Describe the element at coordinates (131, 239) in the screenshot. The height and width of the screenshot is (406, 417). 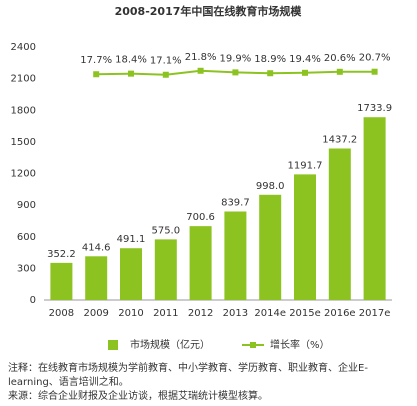
I see `data-label: 491.1` at that location.